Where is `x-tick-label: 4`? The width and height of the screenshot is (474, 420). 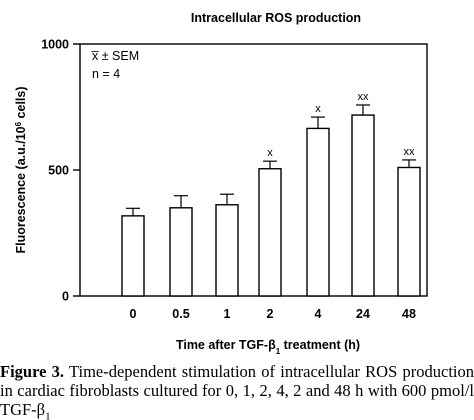
x-tick-label: 4 is located at coordinates (318, 314).